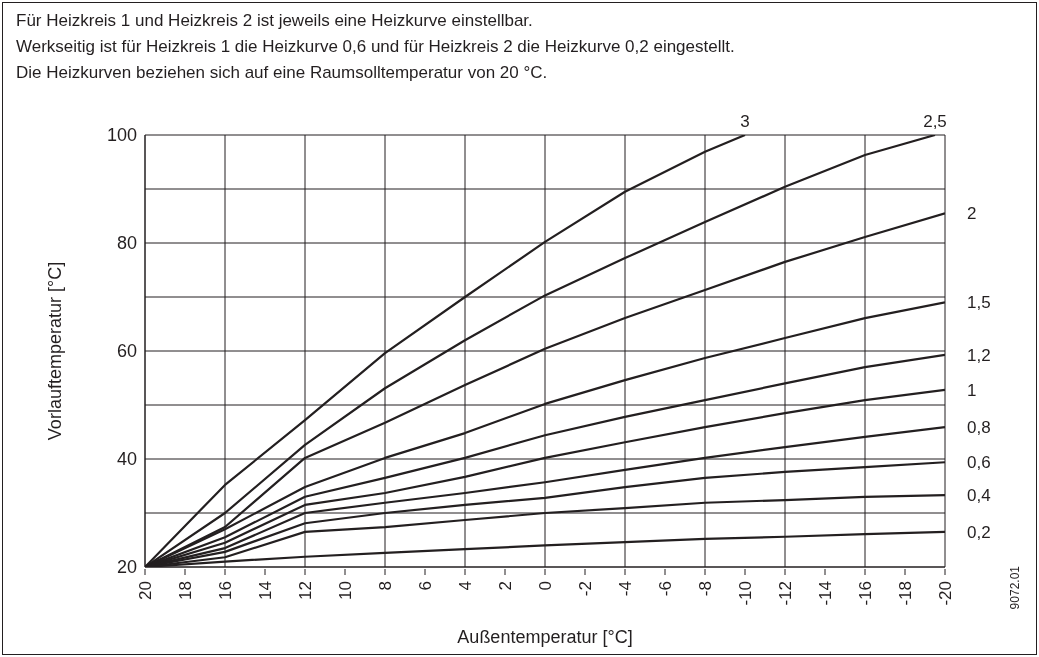 This screenshot has height=657, width=1039. What do you see at coordinates (425, 586) in the screenshot?
I see `x-tick-label: 6` at bounding box center [425, 586].